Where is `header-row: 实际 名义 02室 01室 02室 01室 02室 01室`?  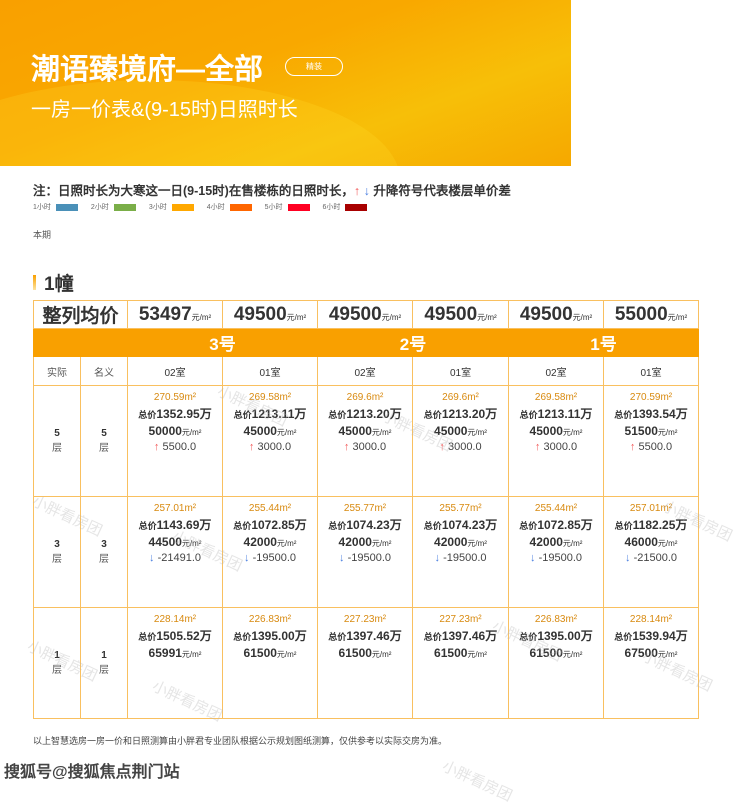 header-row: 实际 名义 02室 01室 02室 01室 02室 01室 is located at coordinates (366, 371).